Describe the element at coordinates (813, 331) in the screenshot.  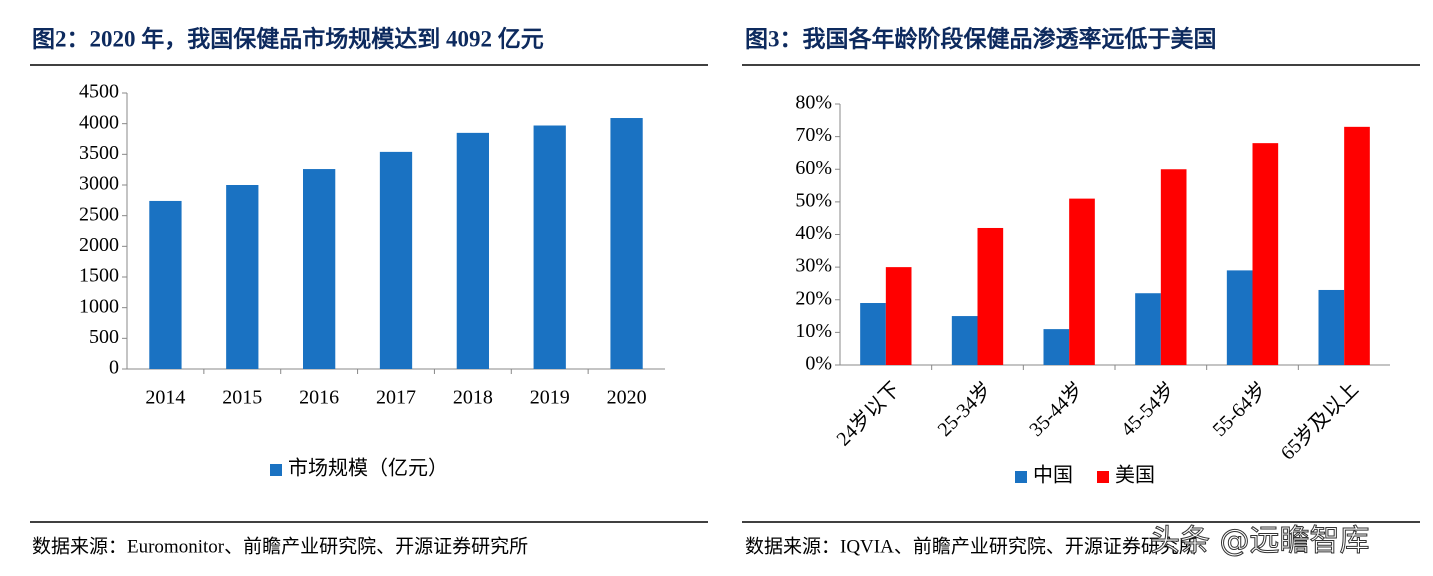
I see `y-tick-label: 10%` at that location.